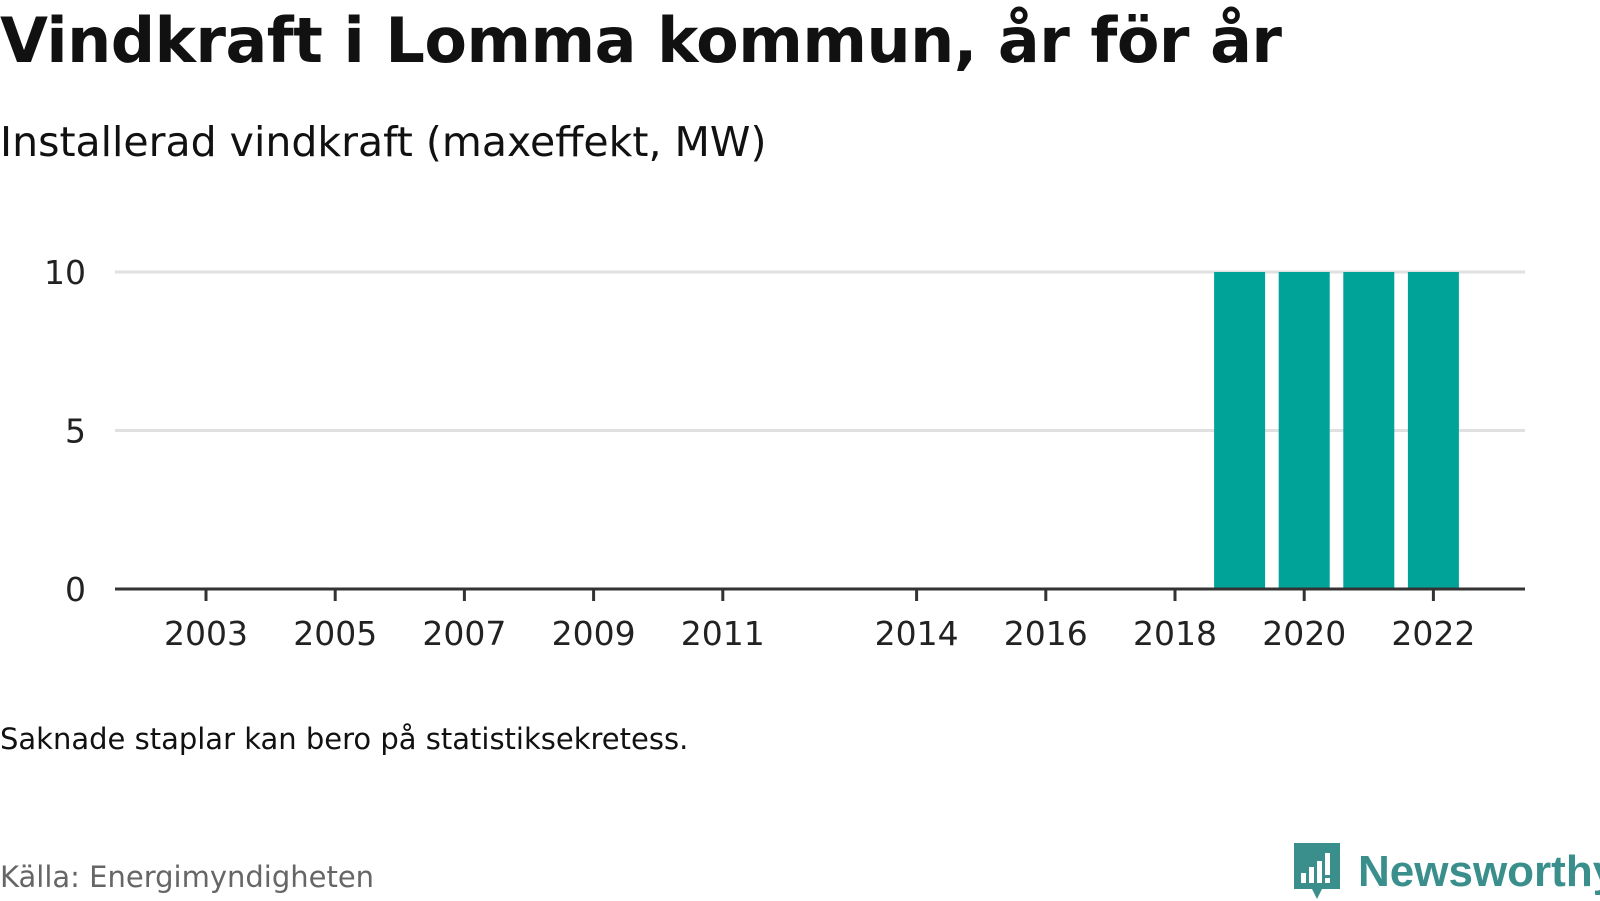  What do you see at coordinates (1317, 871) in the screenshot?
I see `bar-chart-speech-bubble-icon` at bounding box center [1317, 871].